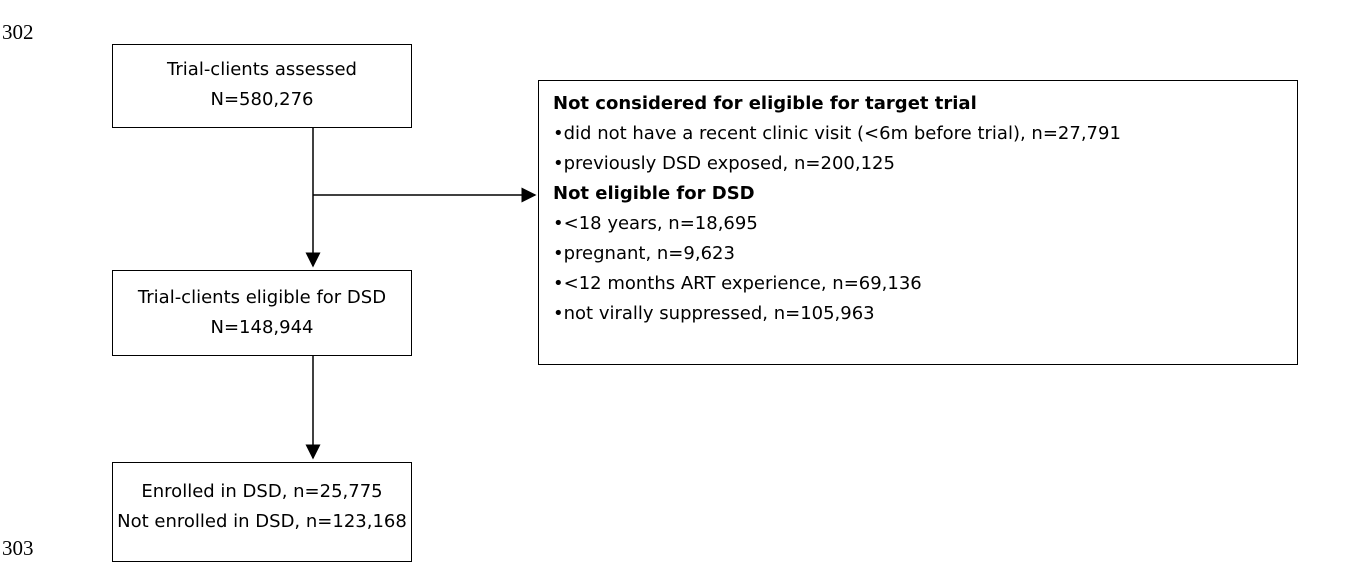  What do you see at coordinates (918, 254) in the screenshot?
I see `bullet-item: •pregnant, n=9,623` at bounding box center [918, 254].